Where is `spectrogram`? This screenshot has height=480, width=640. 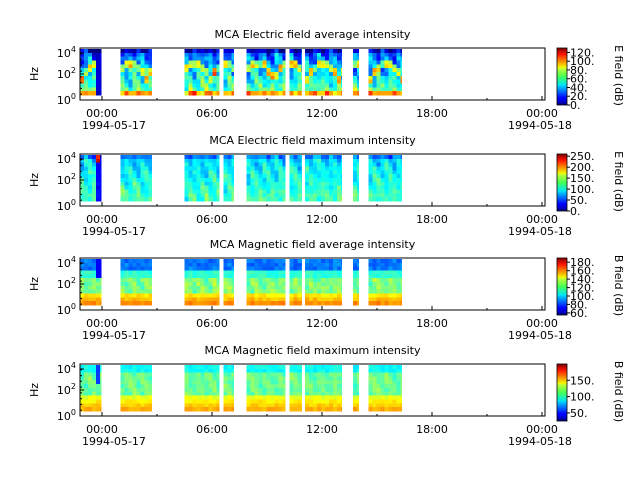
spectrogram is located at coordinates (241, 178).